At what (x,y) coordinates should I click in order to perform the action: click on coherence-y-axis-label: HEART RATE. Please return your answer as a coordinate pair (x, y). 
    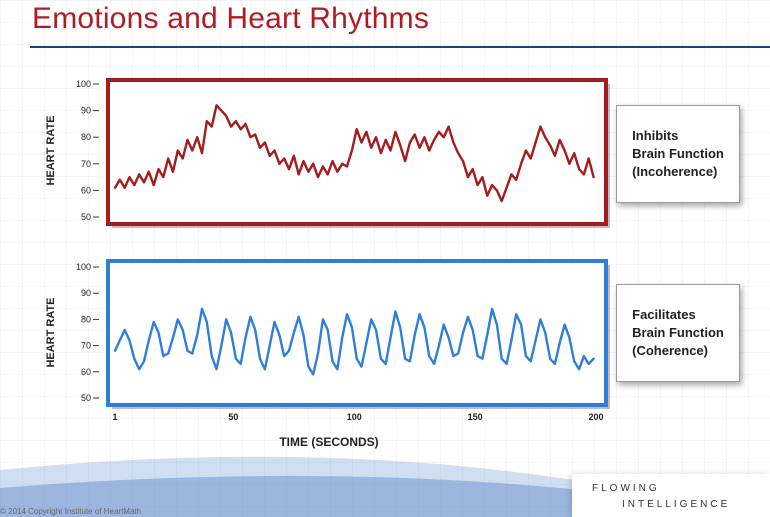
    Looking at the image, I should click on (51, 332).